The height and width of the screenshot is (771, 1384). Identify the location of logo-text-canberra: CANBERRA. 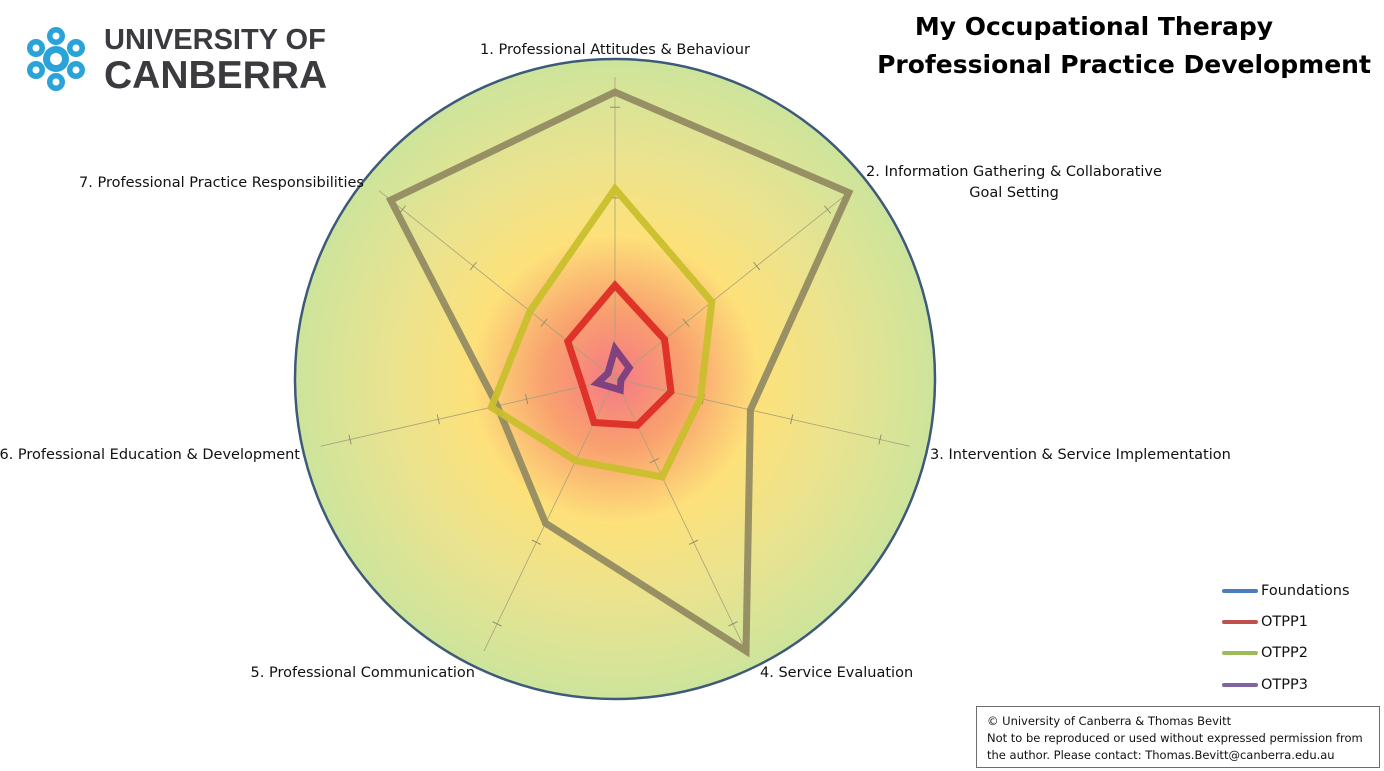
(216, 75).